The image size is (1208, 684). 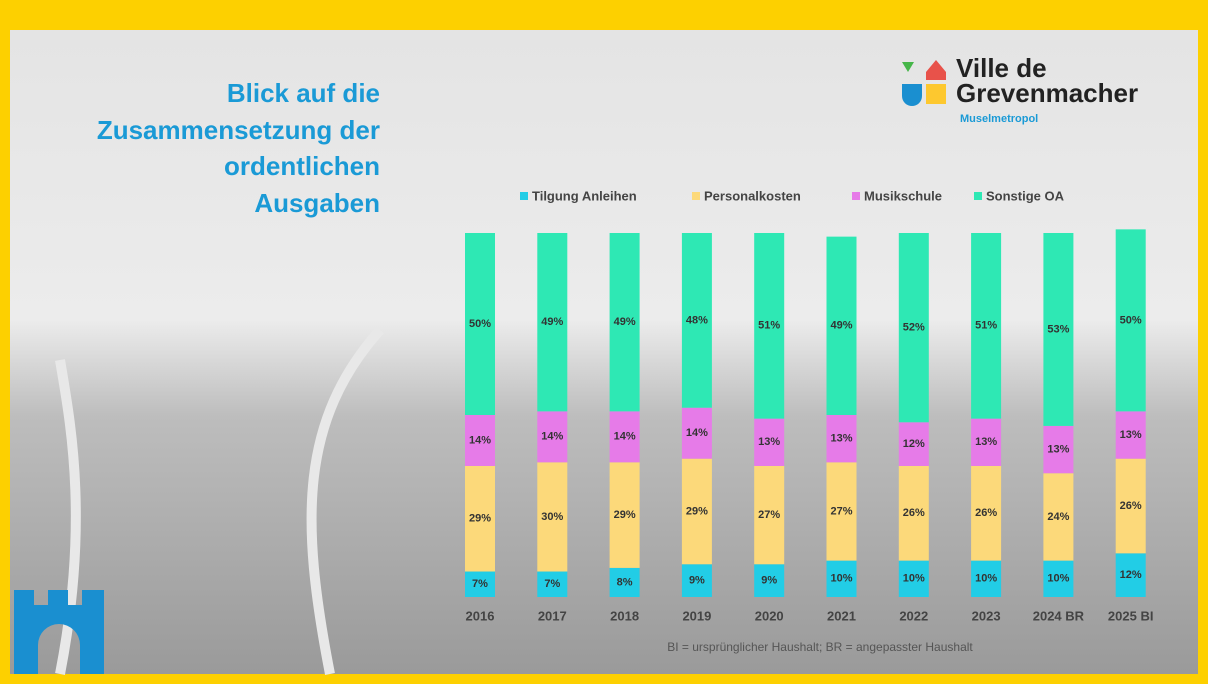 What do you see at coordinates (317, 203) in the screenshot?
I see `title-line: Ausgaben` at bounding box center [317, 203].